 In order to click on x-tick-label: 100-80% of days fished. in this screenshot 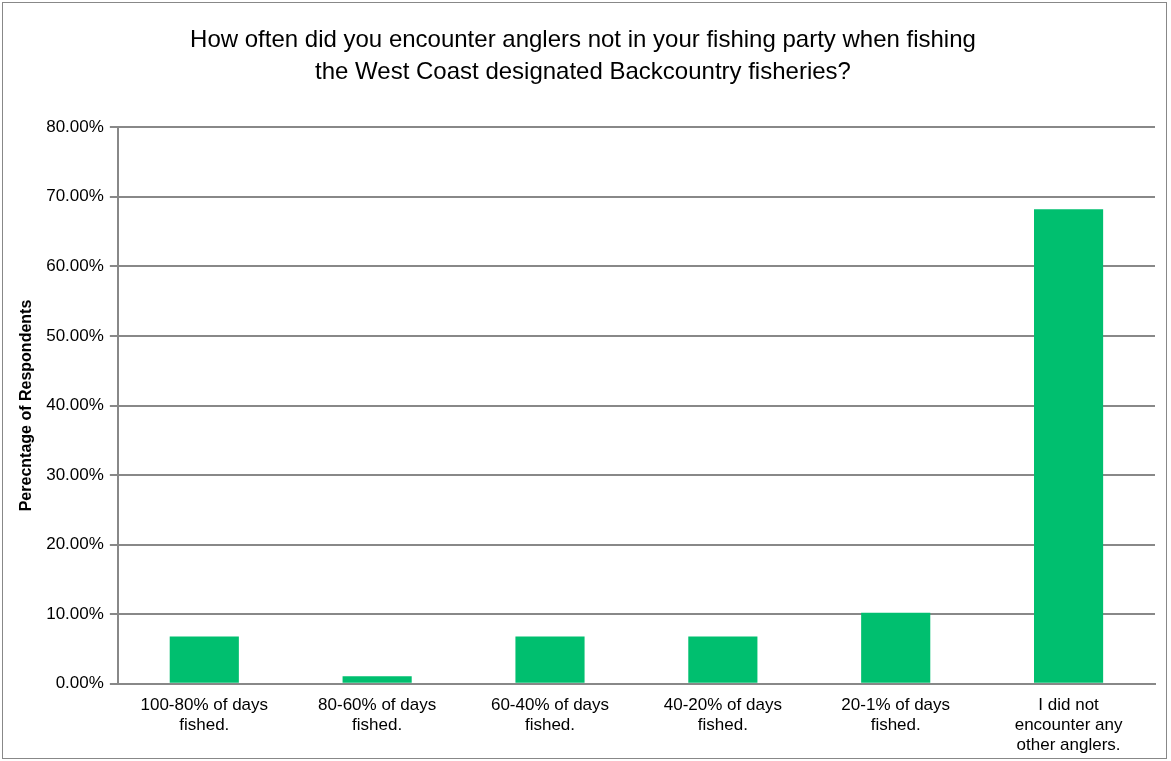, I will do `click(204, 714)`.